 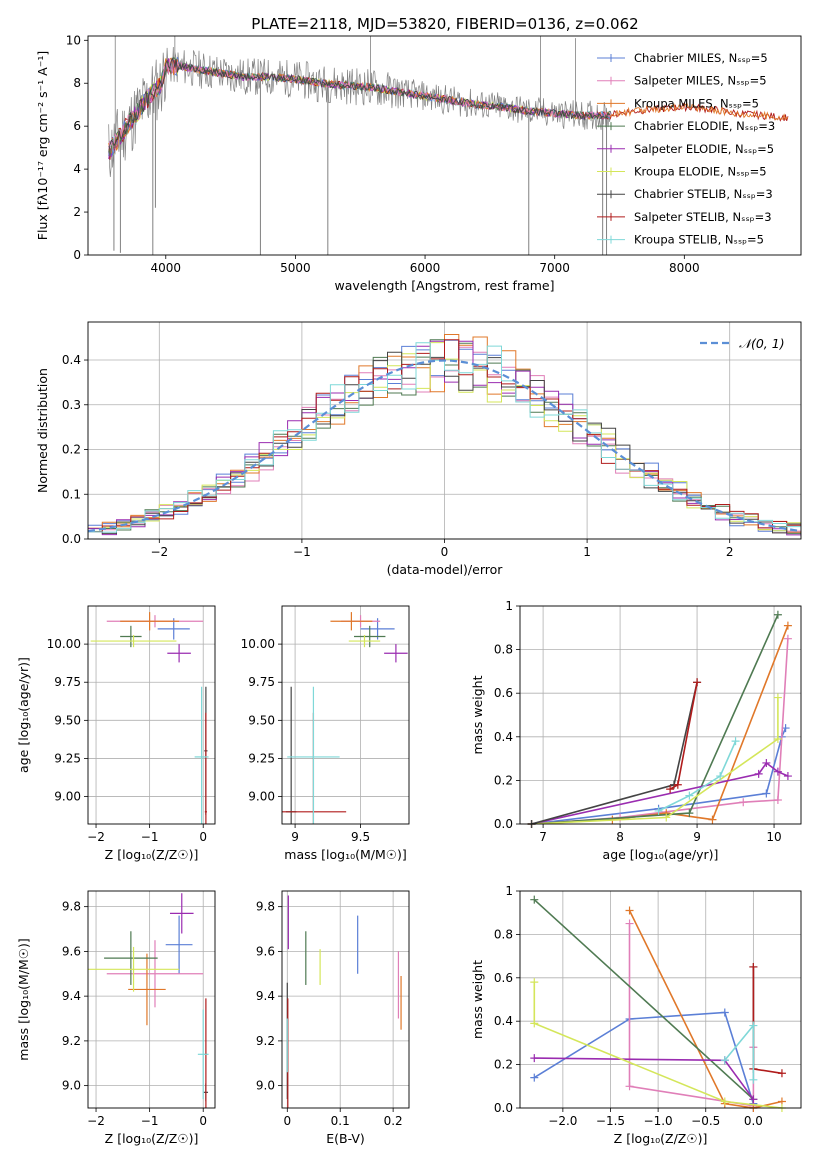 I want to click on y-axis-label: mass [log₁₀(M/M☉)], so click(x=23, y=999).